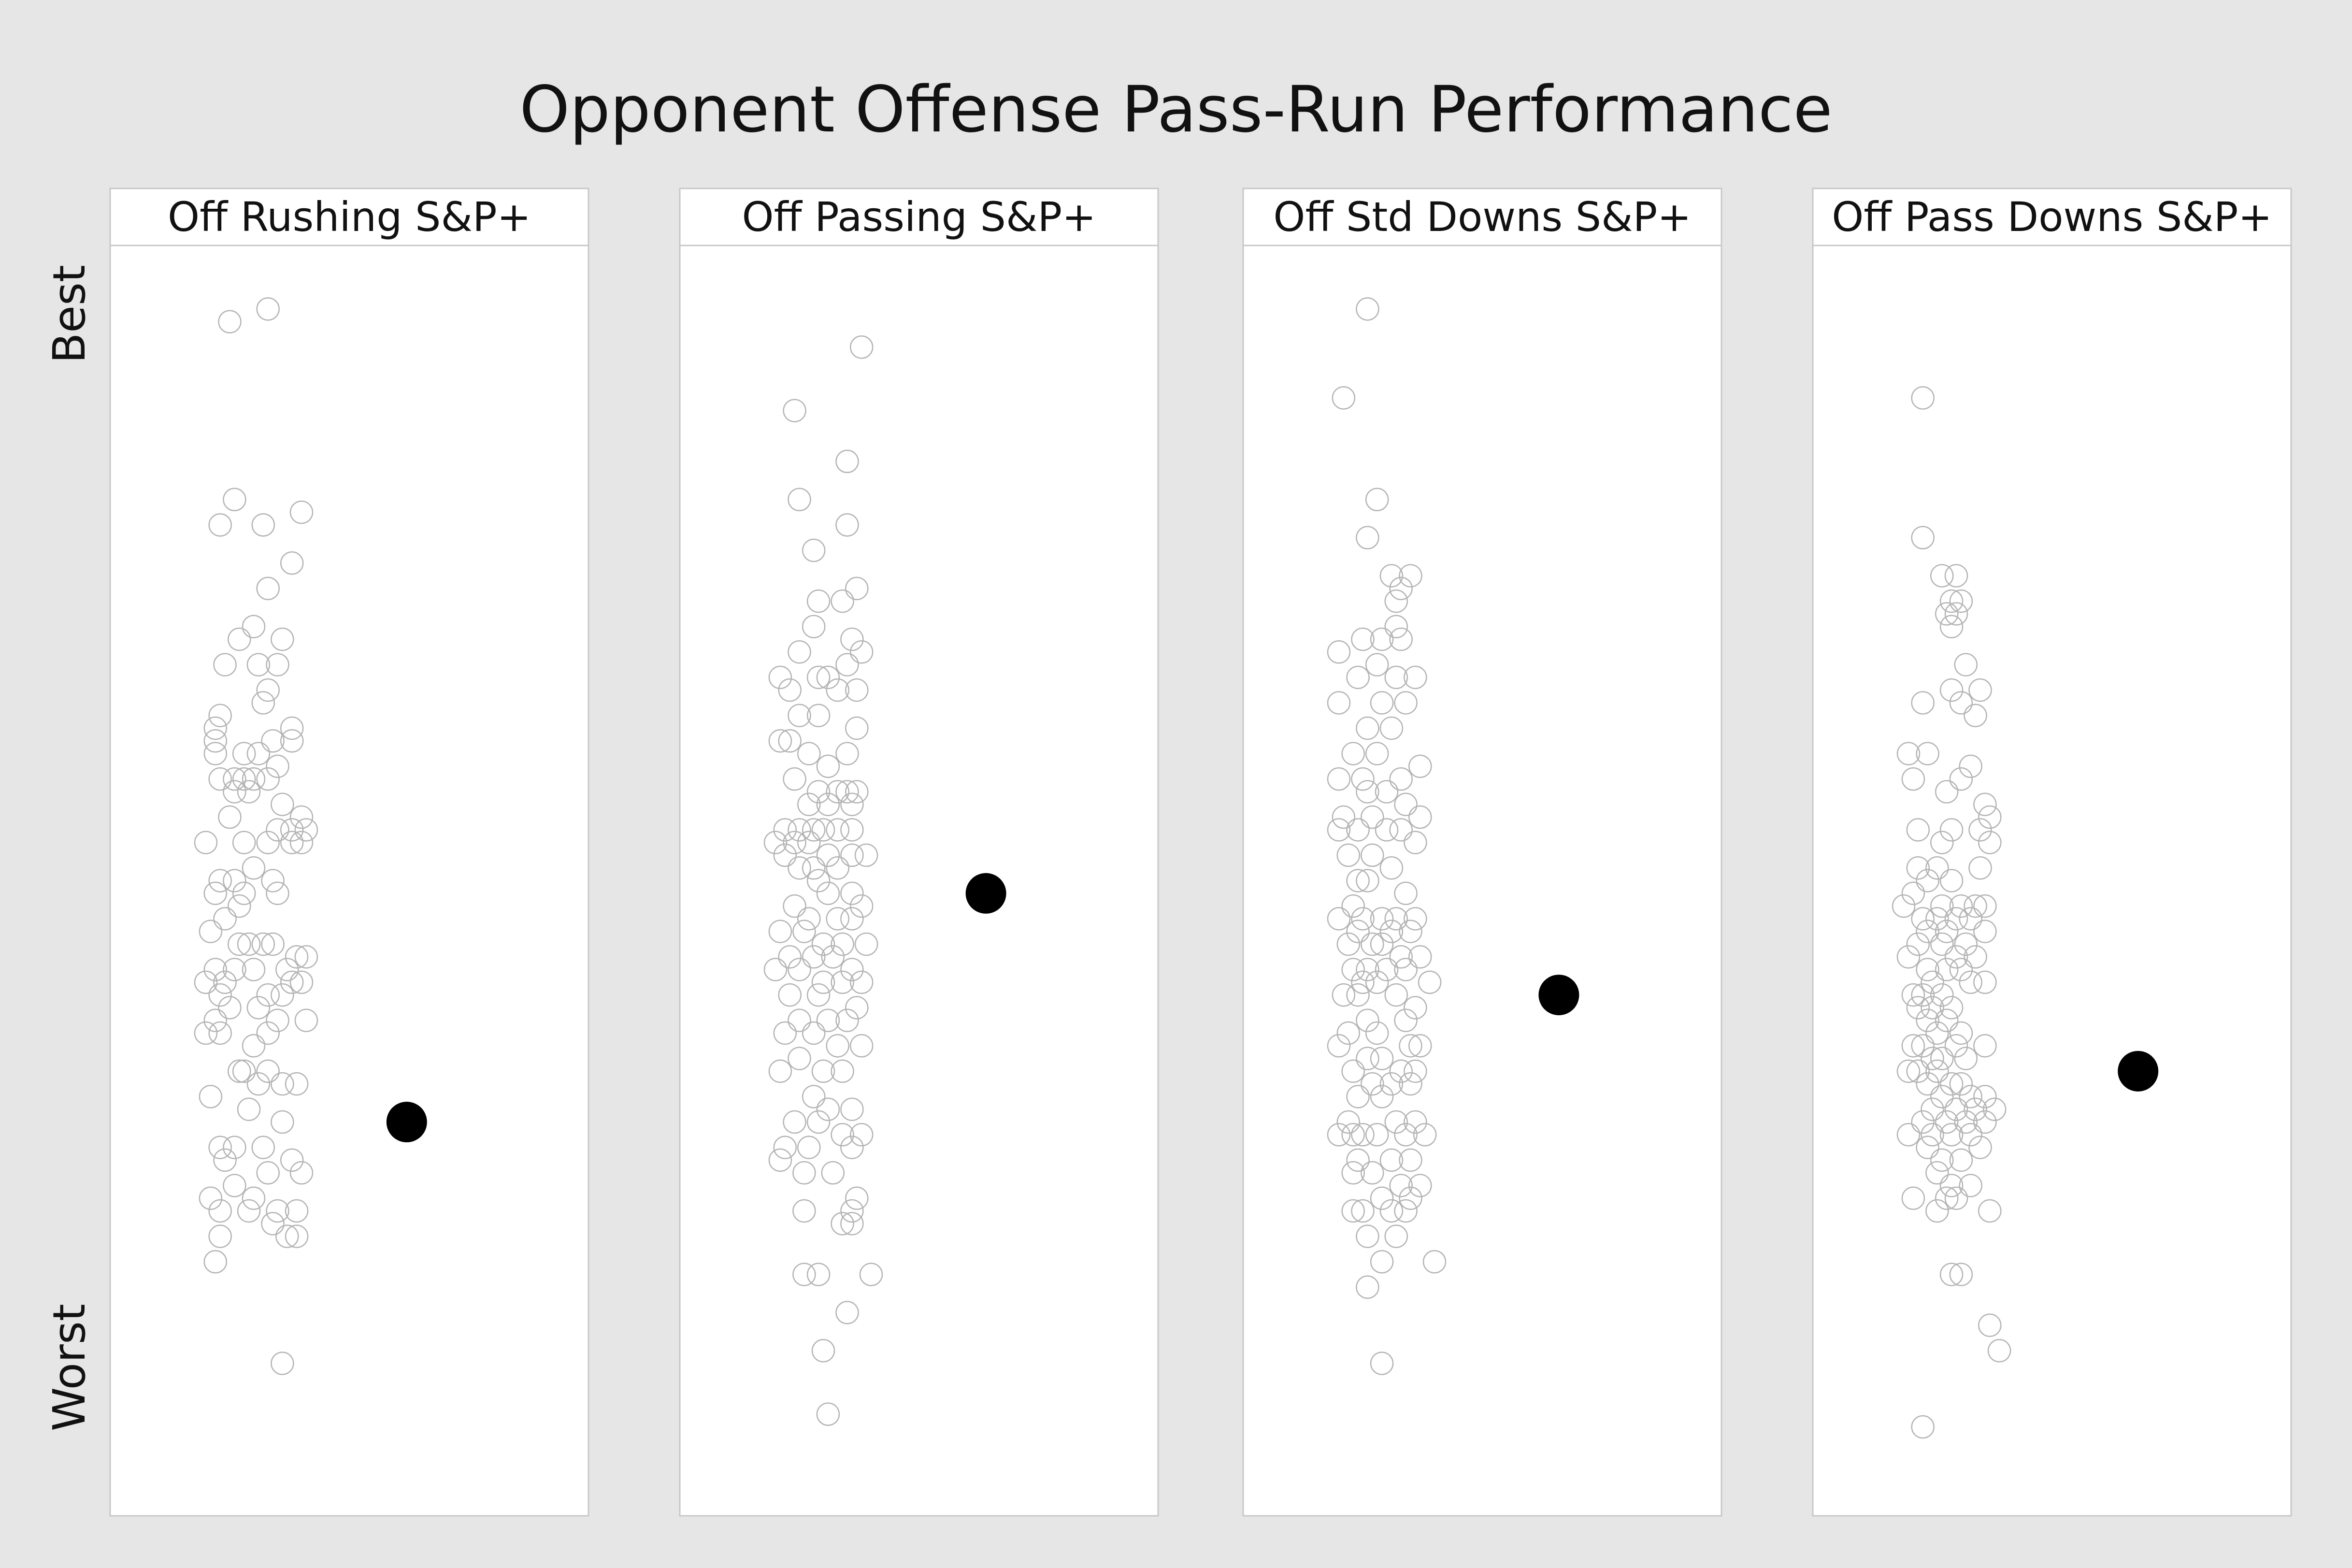 This screenshot has width=2352, height=1568. I want to click on chart-title: Opponent Offense Pass-Run Performance, so click(1176, 110).